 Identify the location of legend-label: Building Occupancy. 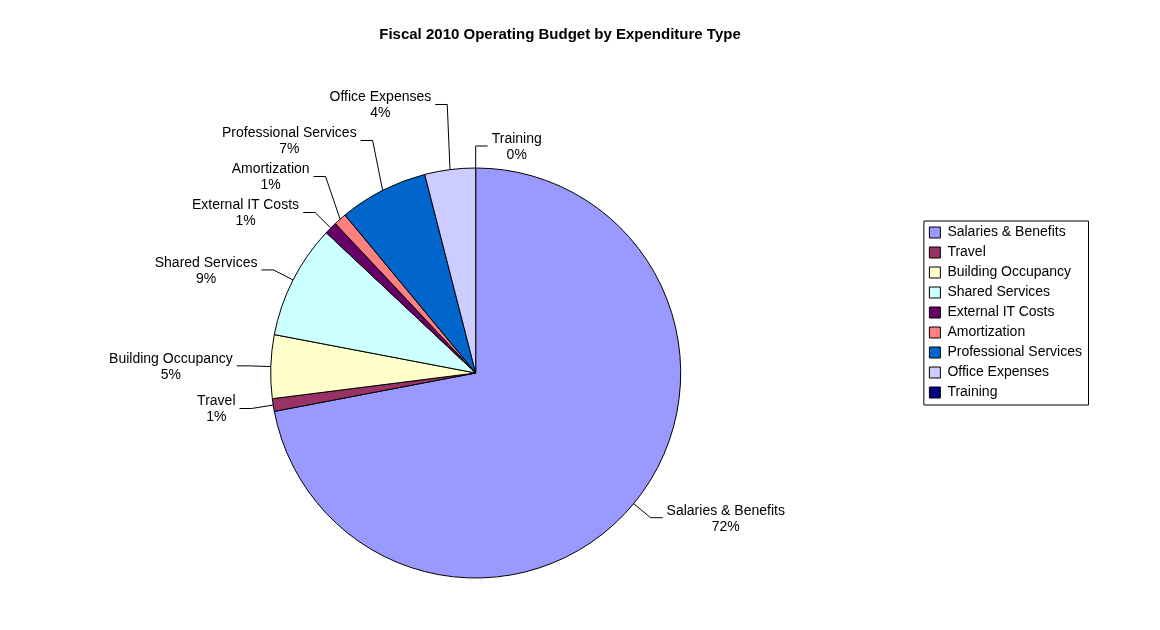
(1009, 271).